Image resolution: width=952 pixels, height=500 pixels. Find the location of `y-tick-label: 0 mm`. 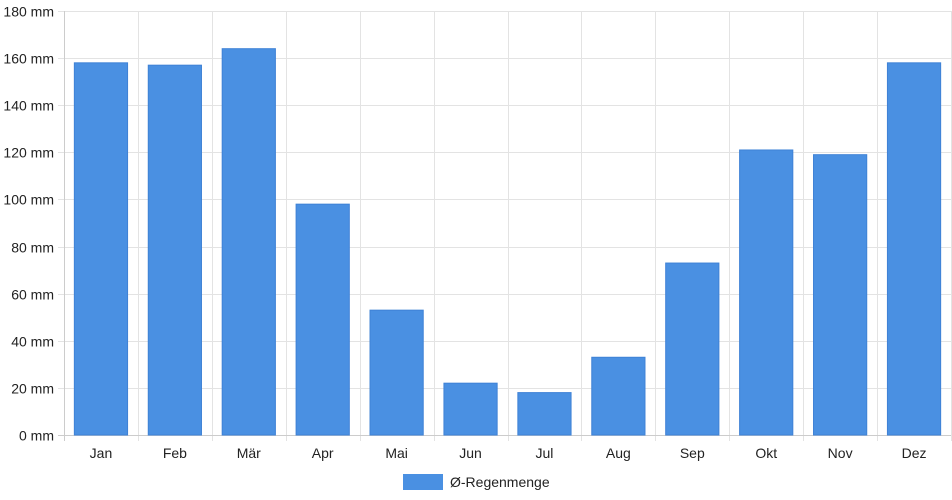

y-tick-label: 0 mm is located at coordinates (36, 436).